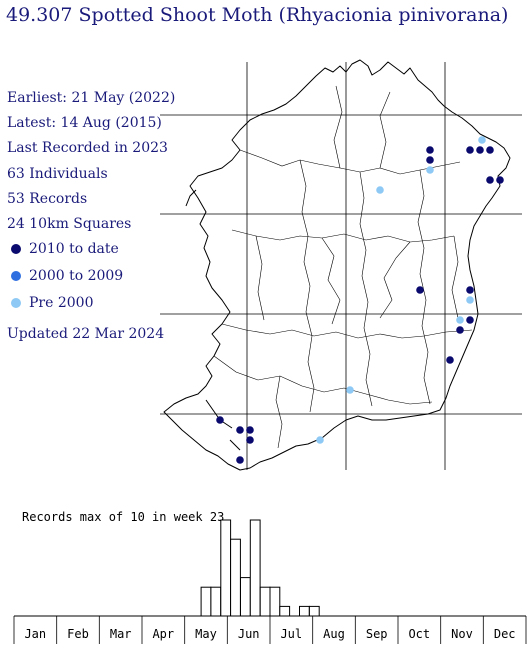 This screenshot has height=646, width=529. Describe the element at coordinates (377, 634) in the screenshot. I see `month-label: Sep` at that location.